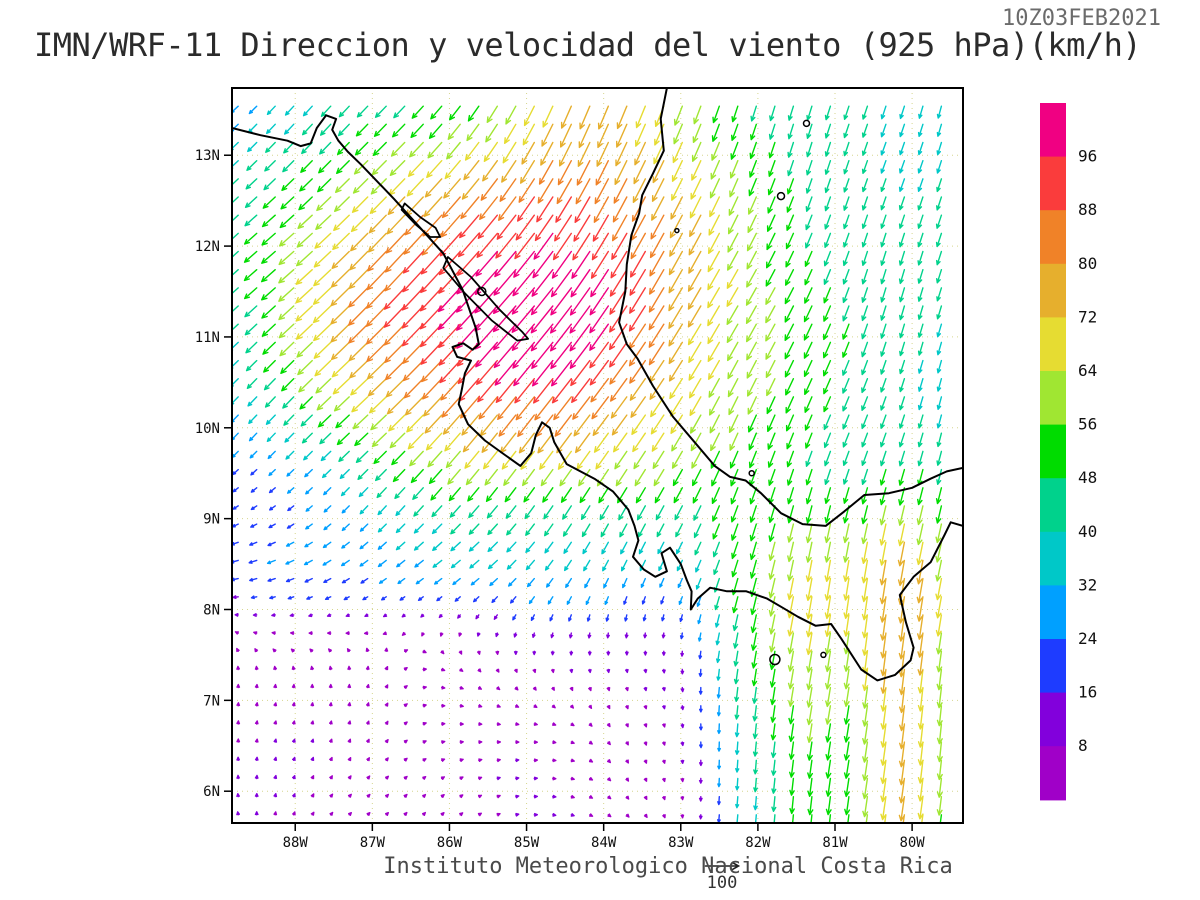  What do you see at coordinates (1053, 452) in the screenshot?
I see `colorbar` at bounding box center [1053, 452].